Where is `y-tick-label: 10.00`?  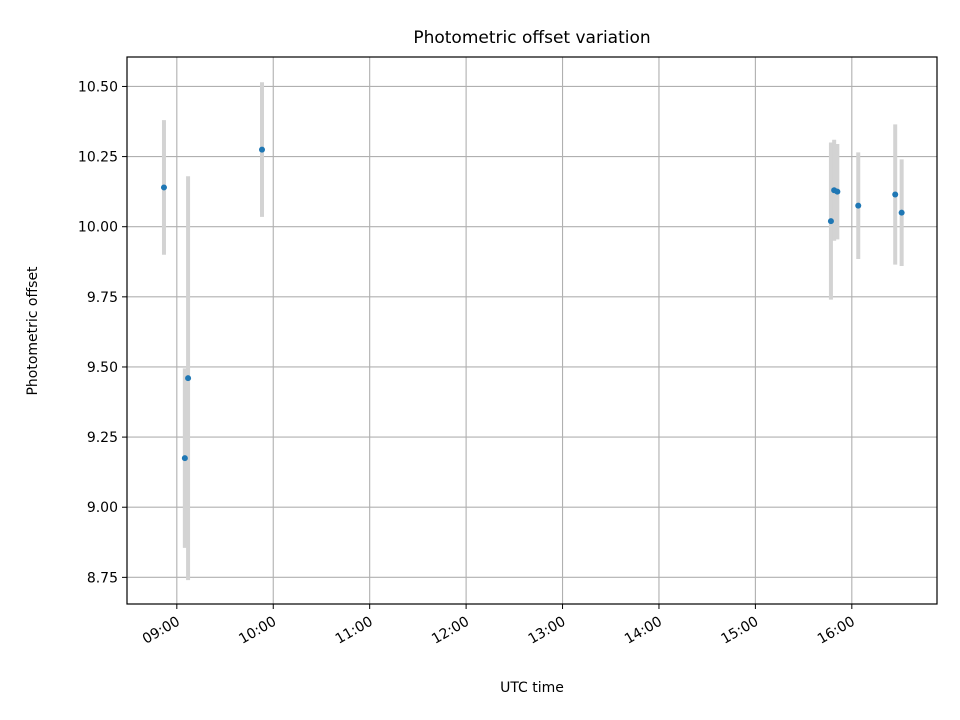
y-tick-label: 10.00 is located at coordinates (98, 228).